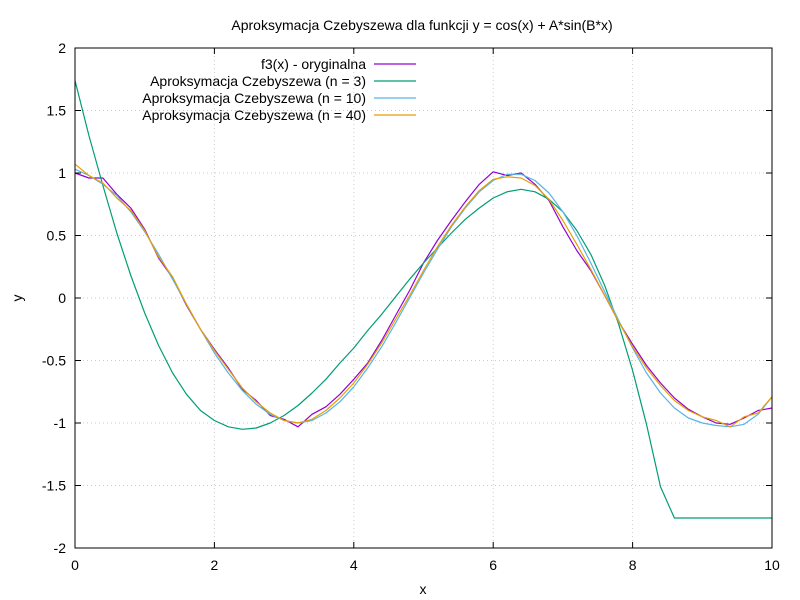 This screenshot has width=800, height=600. Describe the element at coordinates (62, 173) in the screenshot. I see `y-tick-label: 1` at that location.